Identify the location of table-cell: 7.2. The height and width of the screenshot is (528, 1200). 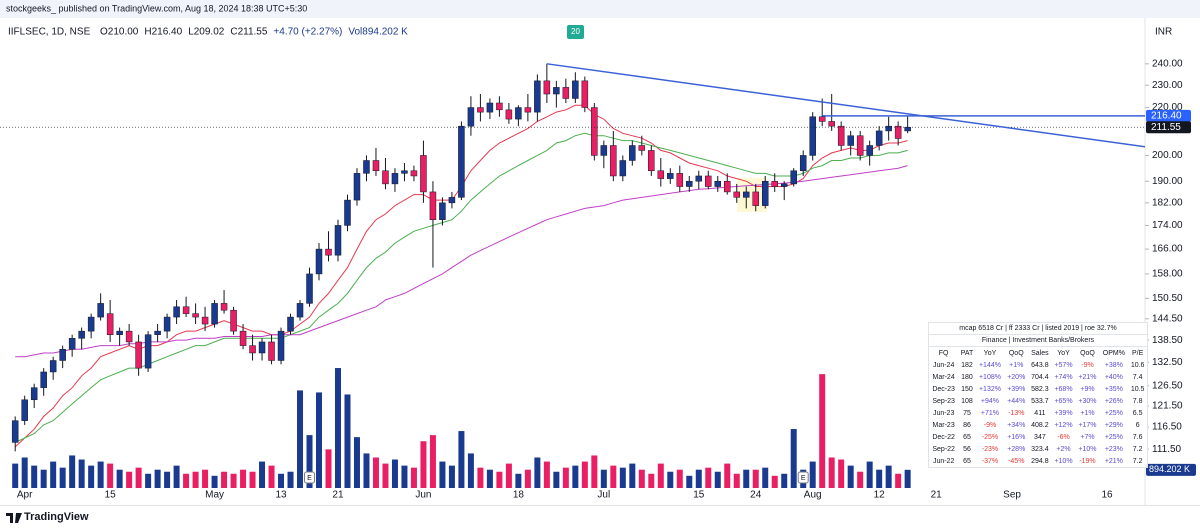
(1137, 449).